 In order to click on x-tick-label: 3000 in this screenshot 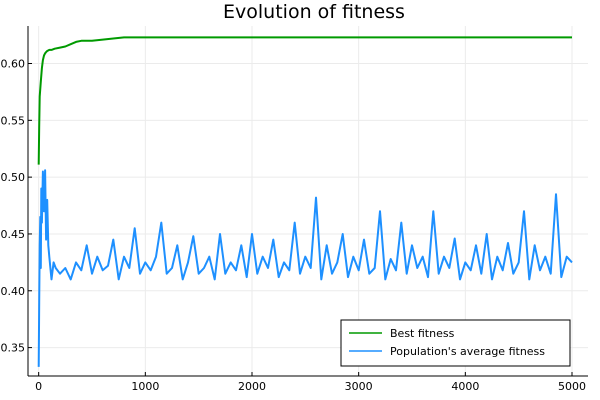, I will do `click(359, 386)`.